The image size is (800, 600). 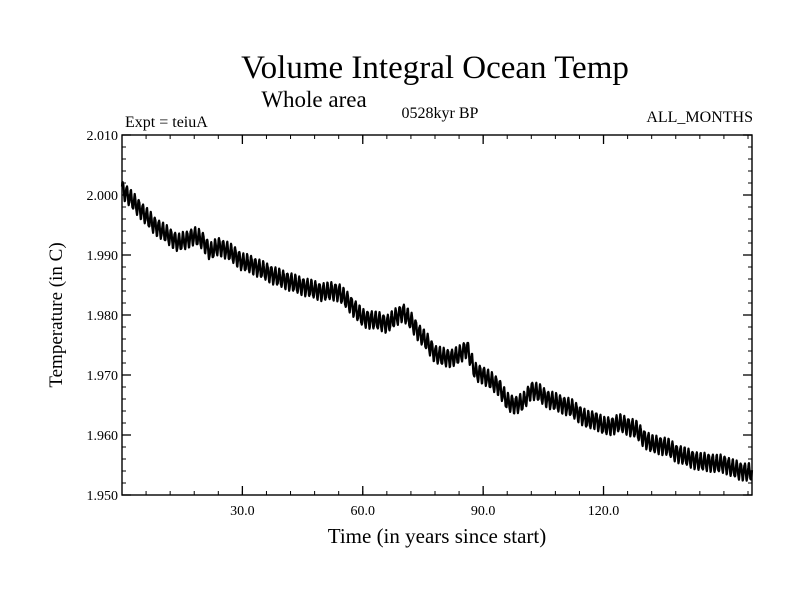 What do you see at coordinates (437, 536) in the screenshot?
I see `x-axis-label: Time (in years since start)` at bounding box center [437, 536].